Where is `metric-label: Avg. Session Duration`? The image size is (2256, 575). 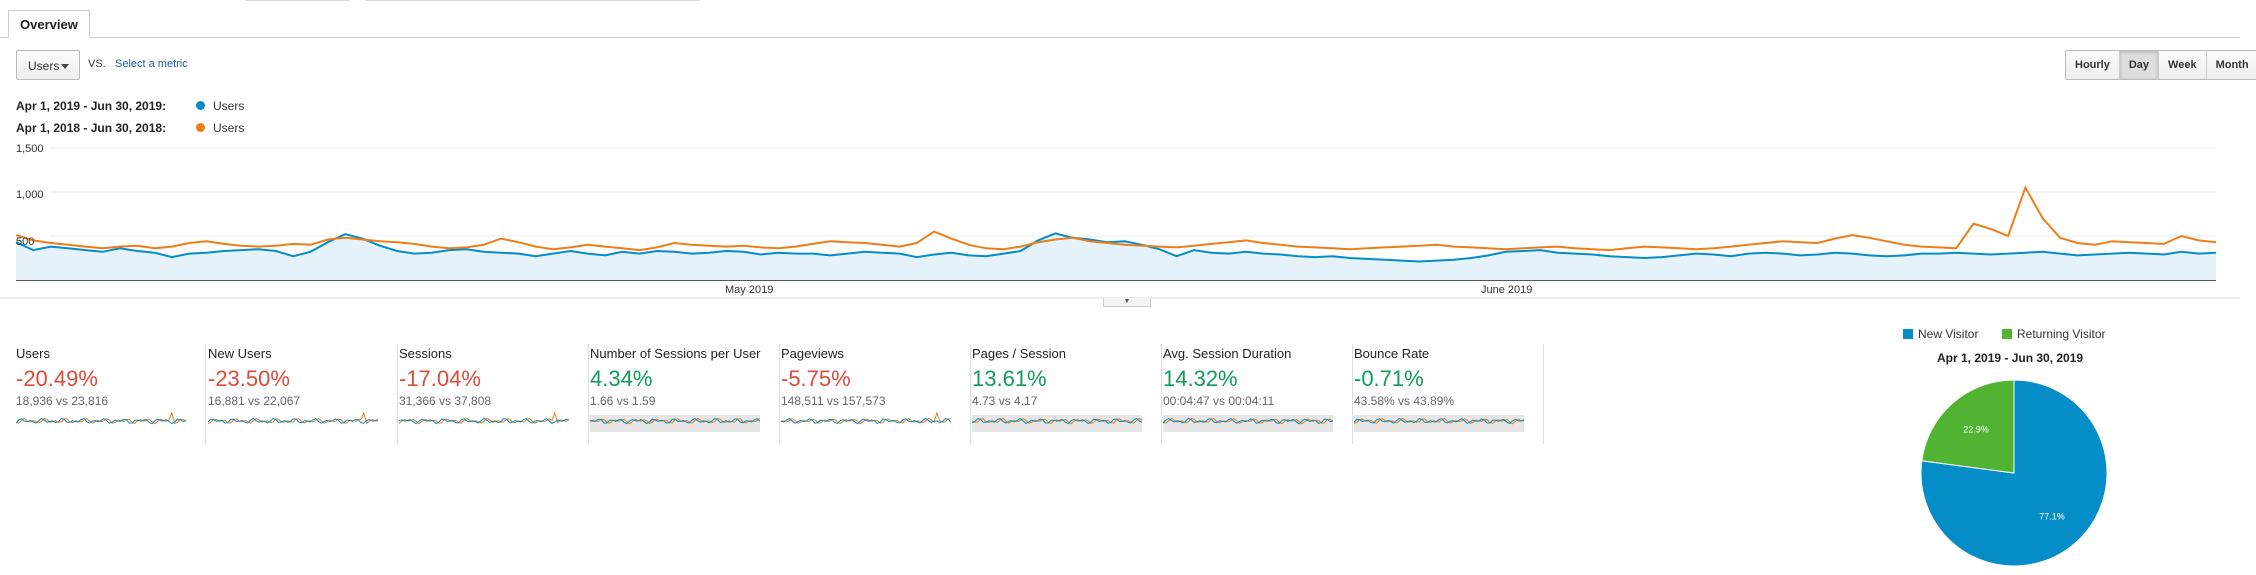 metric-label: Avg. Session Duration is located at coordinates (1227, 353).